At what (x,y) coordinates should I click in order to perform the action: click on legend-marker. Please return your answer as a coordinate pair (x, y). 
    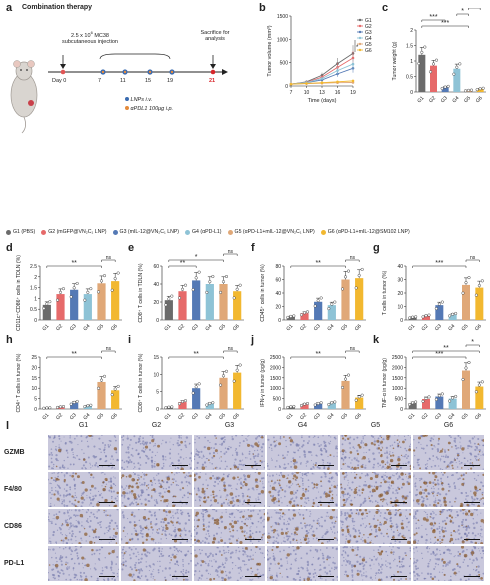
    Looking at the image, I should click on (360, 44).